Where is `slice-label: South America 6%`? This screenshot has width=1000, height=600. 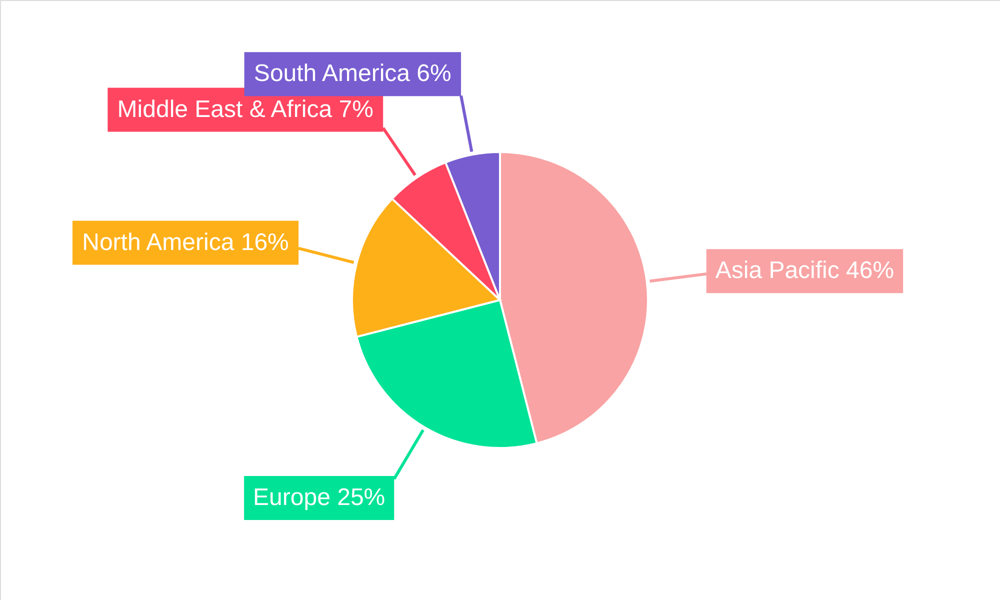 slice-label: South America 6% is located at coordinates (353, 74).